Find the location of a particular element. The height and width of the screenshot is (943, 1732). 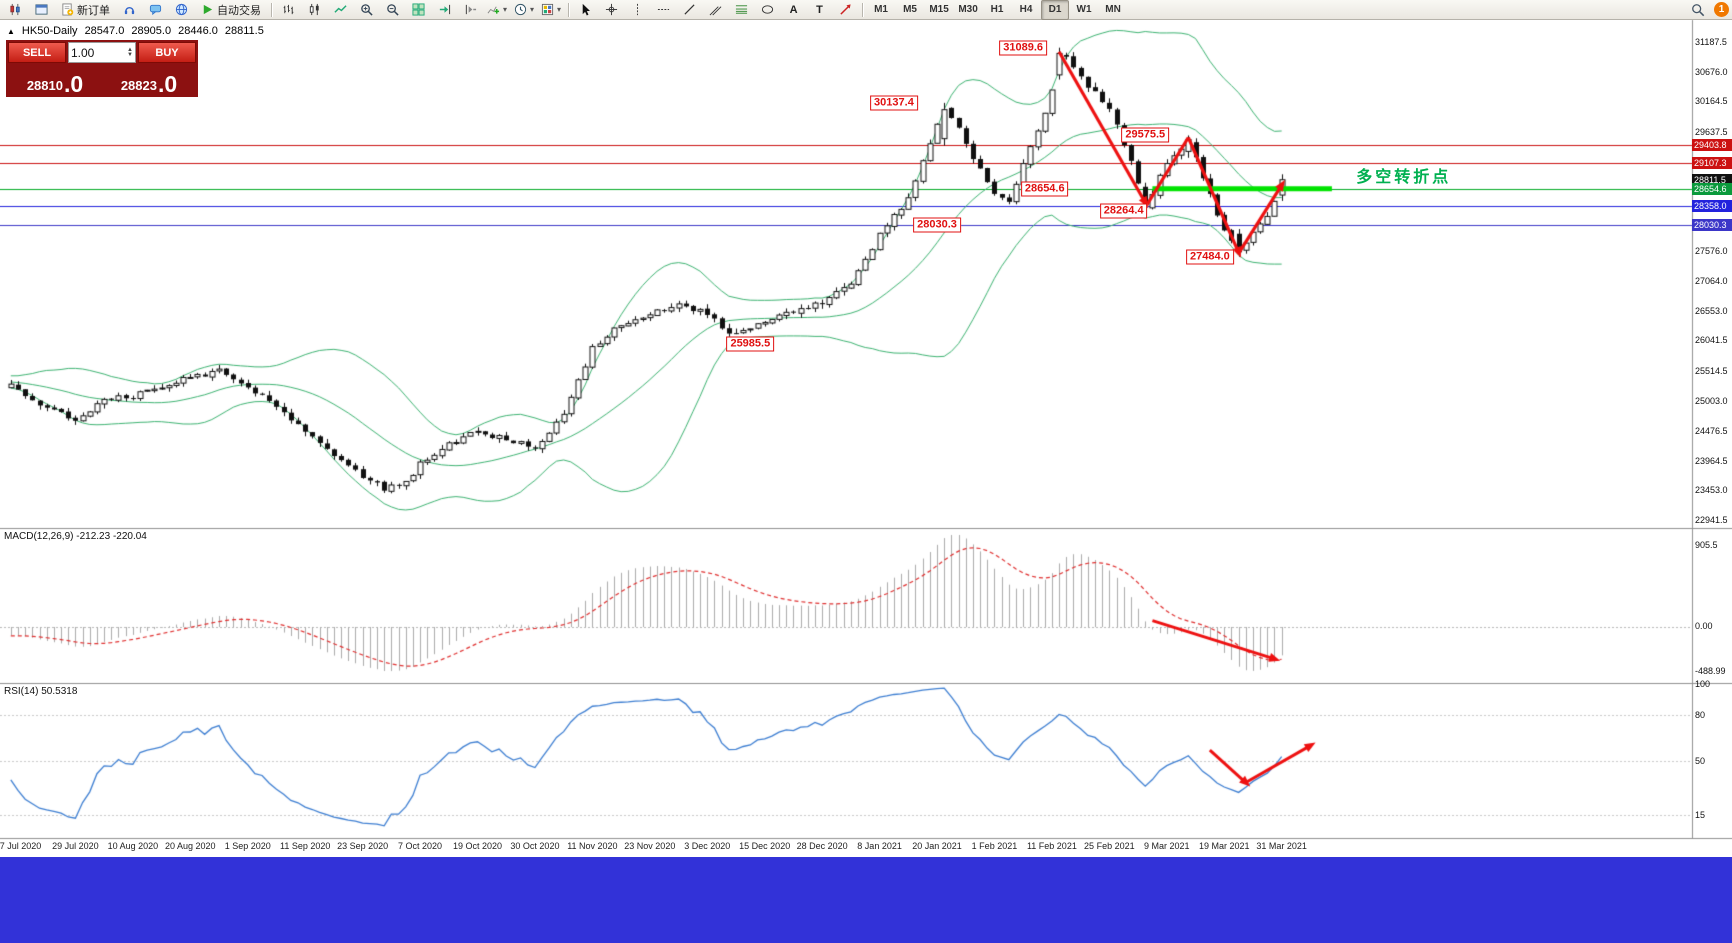

new-order-button: 新订单 is located at coordinates (85, 10).